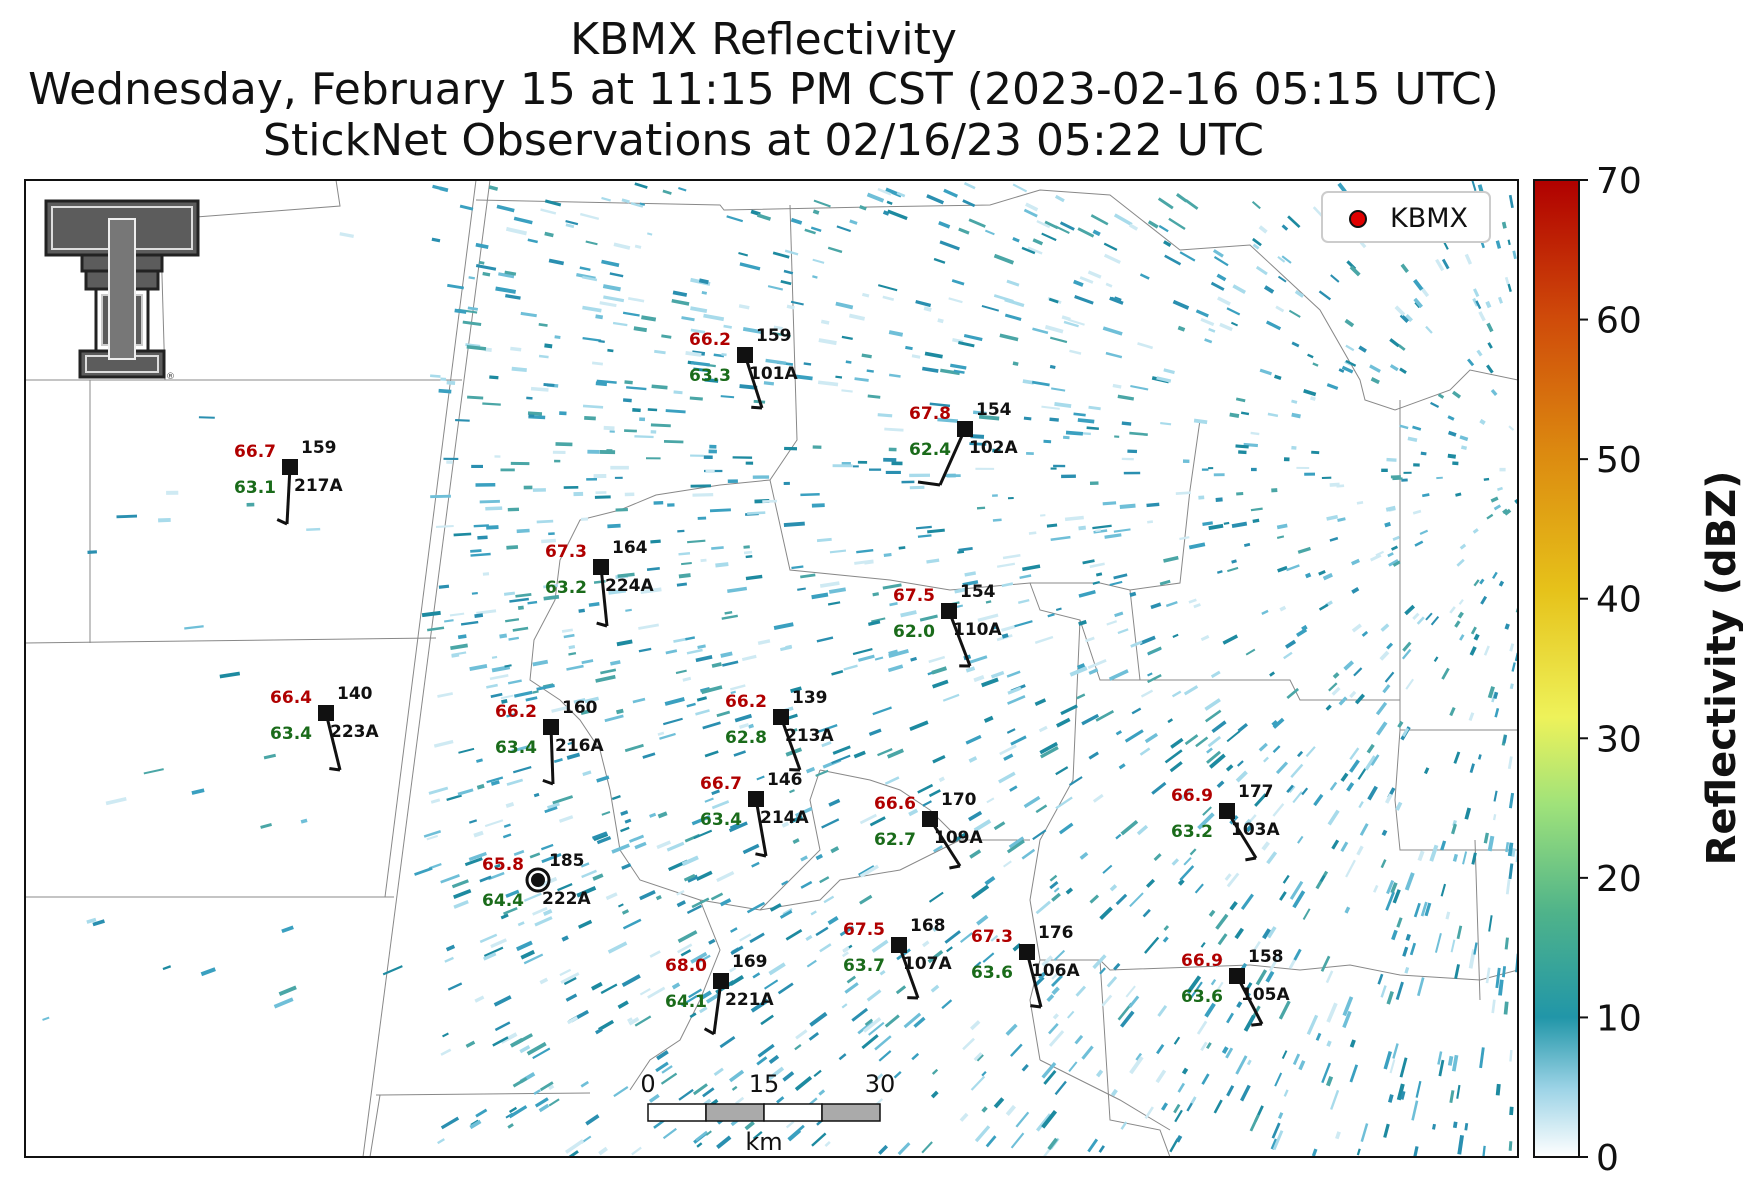 This screenshot has width=1743, height=1201. What do you see at coordinates (551, 727) in the screenshot?
I see `station-marker-icon` at bounding box center [551, 727].